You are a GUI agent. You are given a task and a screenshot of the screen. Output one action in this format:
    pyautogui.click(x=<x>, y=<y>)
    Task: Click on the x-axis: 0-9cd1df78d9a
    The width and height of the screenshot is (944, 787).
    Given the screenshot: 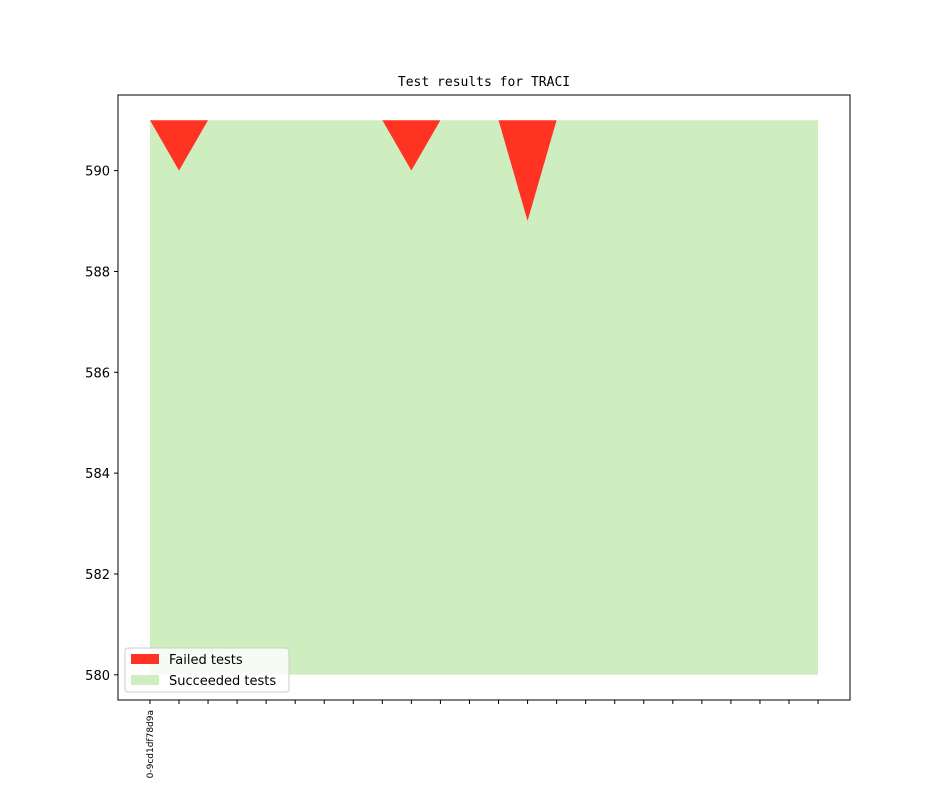 What is the action you would take?
    pyautogui.click(x=482, y=739)
    